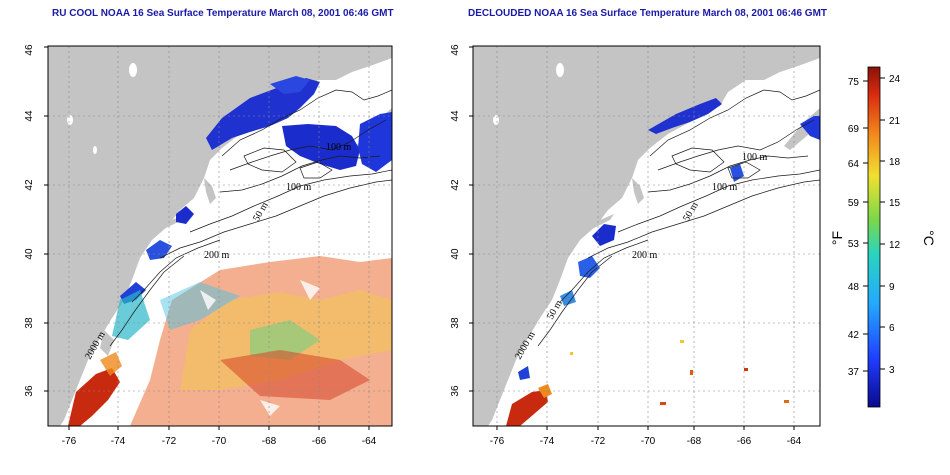 The height and width of the screenshot is (475, 950). I want to click on colorbar-f-tick: 69, so click(854, 129).